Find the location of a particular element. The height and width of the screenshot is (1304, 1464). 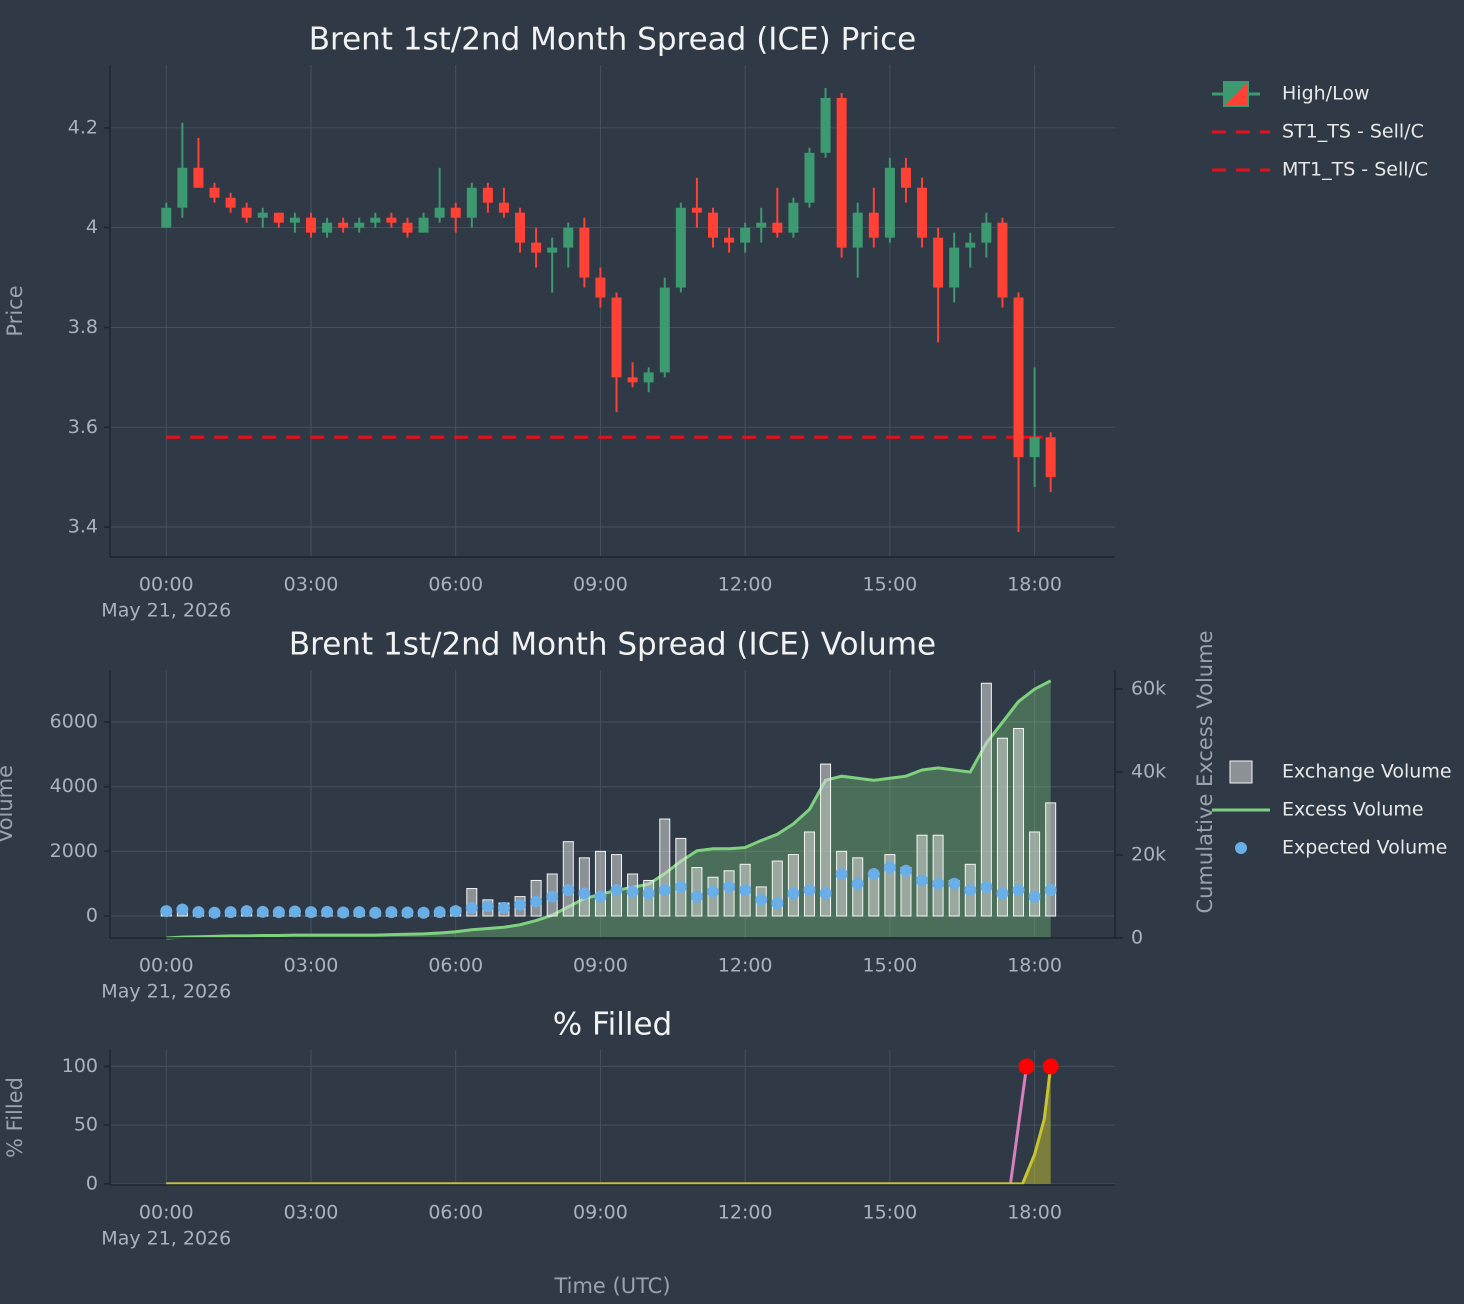

y2-tick-label: 20k is located at coordinates (1148, 855).